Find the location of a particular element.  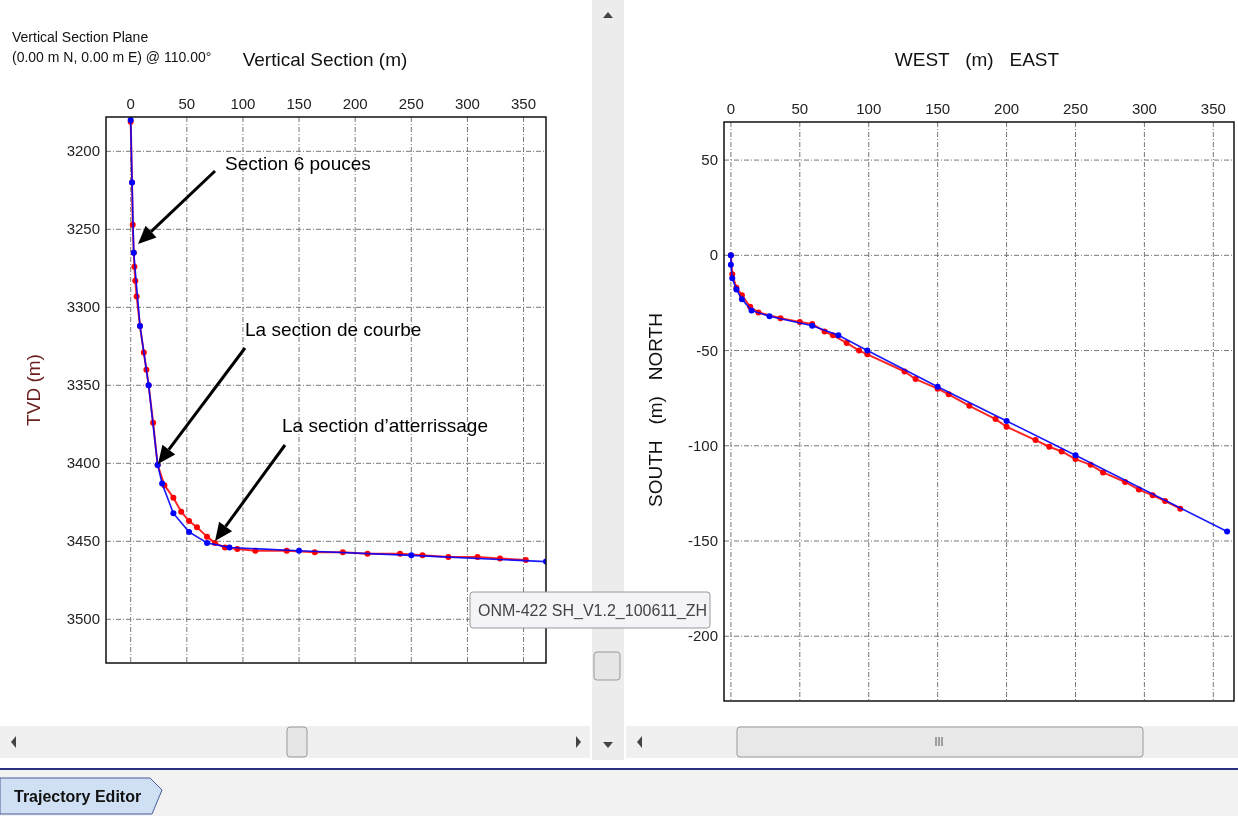

y-axis-title: TVD (m) is located at coordinates (33, 390).